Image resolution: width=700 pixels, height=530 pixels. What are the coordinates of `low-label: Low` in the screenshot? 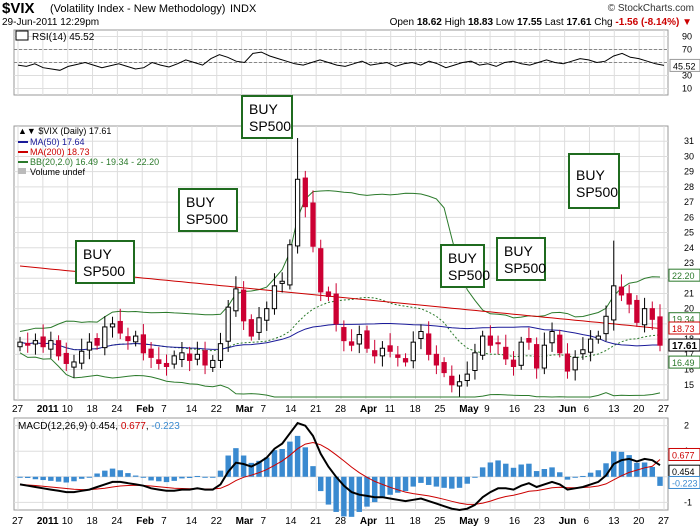 It's located at (505, 22).